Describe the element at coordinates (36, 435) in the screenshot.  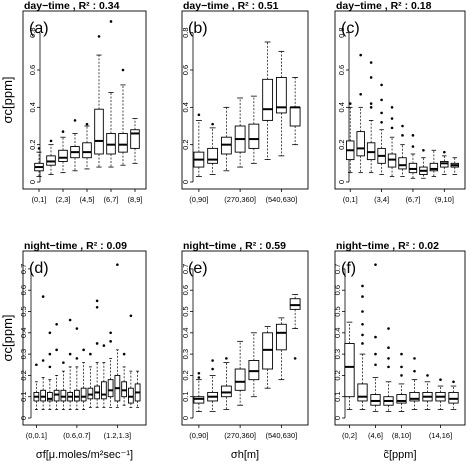
I see `x-tick-label: (0,0.1]` at that location.